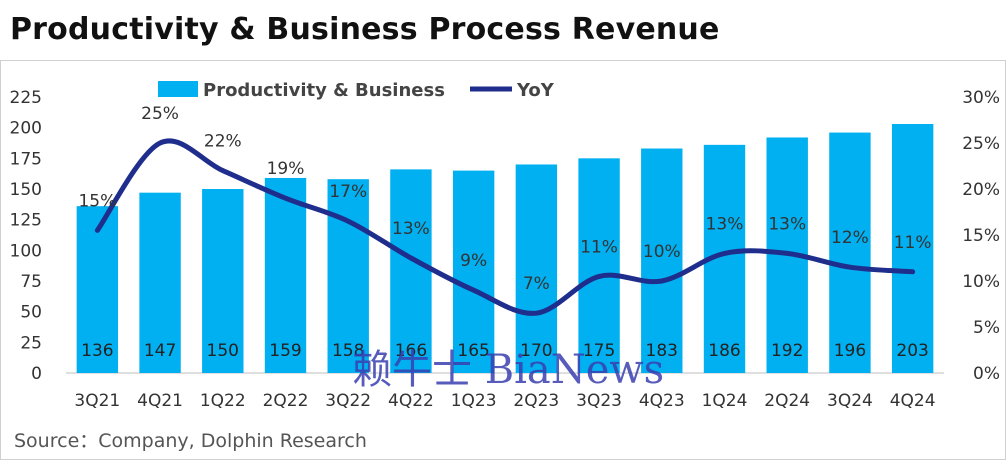  What do you see at coordinates (31, 282) in the screenshot?
I see `y-left-tick: 75` at bounding box center [31, 282].